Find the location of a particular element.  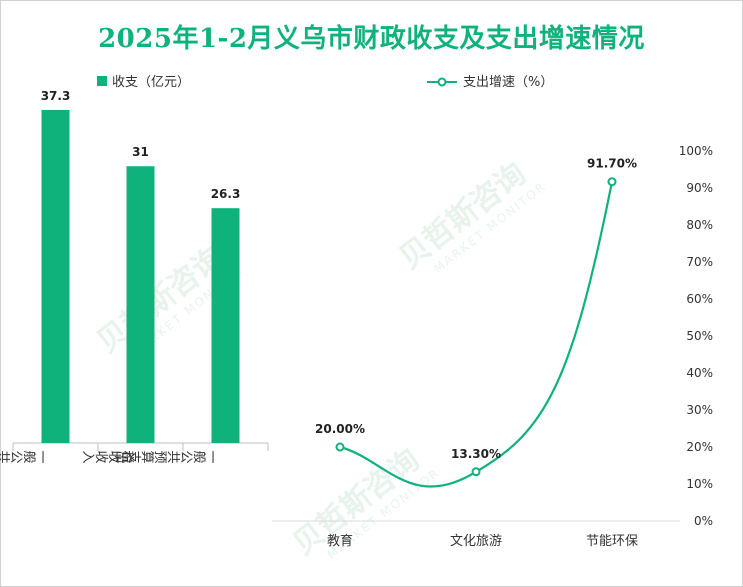

y-tick-label: 50% is located at coordinates (699, 336).